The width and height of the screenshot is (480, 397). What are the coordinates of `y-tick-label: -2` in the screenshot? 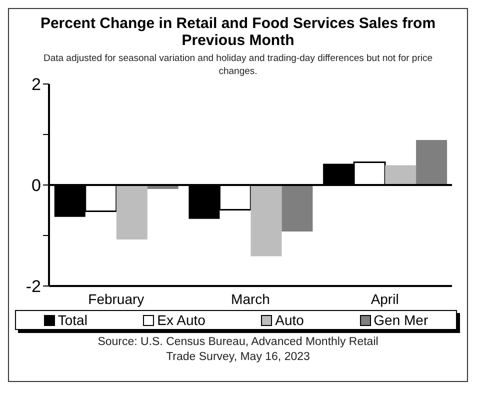 It's located at (33, 286).